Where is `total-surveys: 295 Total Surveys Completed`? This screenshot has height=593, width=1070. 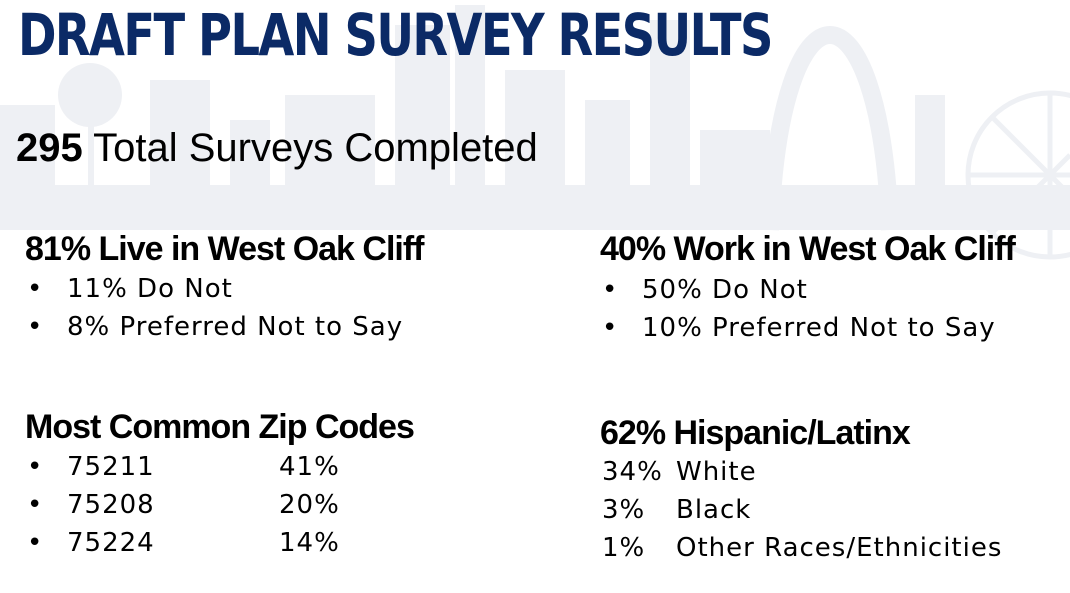 total-surveys: 295 Total Surveys Completed is located at coordinates (277, 148).